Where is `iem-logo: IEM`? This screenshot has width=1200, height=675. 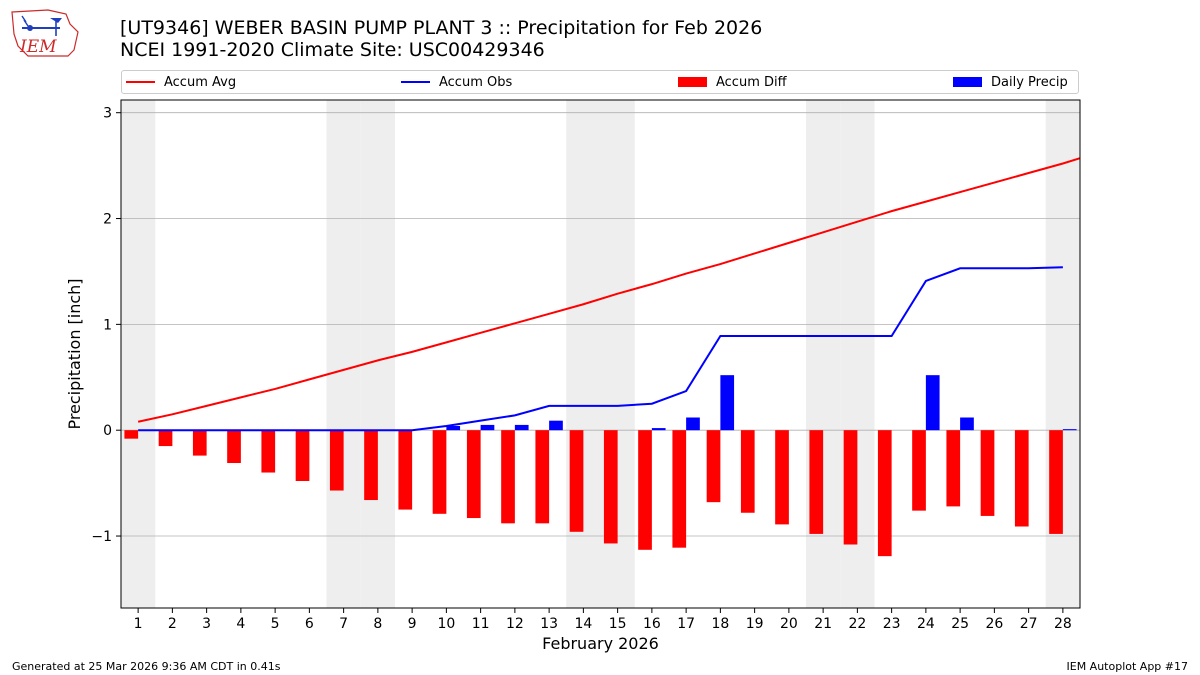 iem-logo: IEM is located at coordinates (45, 33).